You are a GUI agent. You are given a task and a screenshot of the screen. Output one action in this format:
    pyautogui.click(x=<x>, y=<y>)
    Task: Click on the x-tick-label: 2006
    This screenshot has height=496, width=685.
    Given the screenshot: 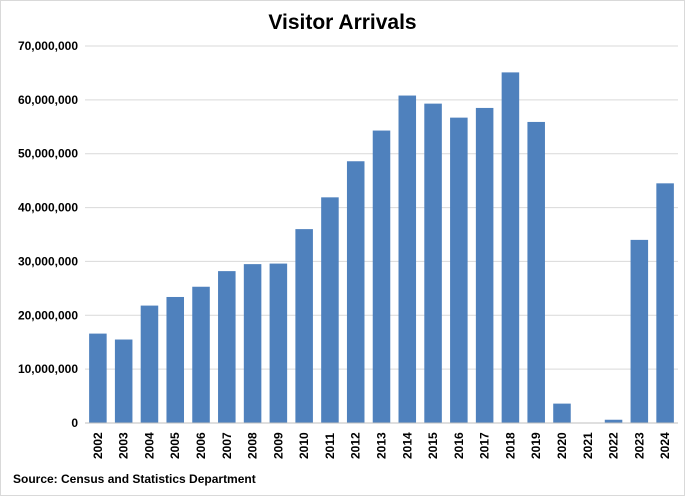 What is the action you would take?
    pyautogui.click(x=201, y=445)
    